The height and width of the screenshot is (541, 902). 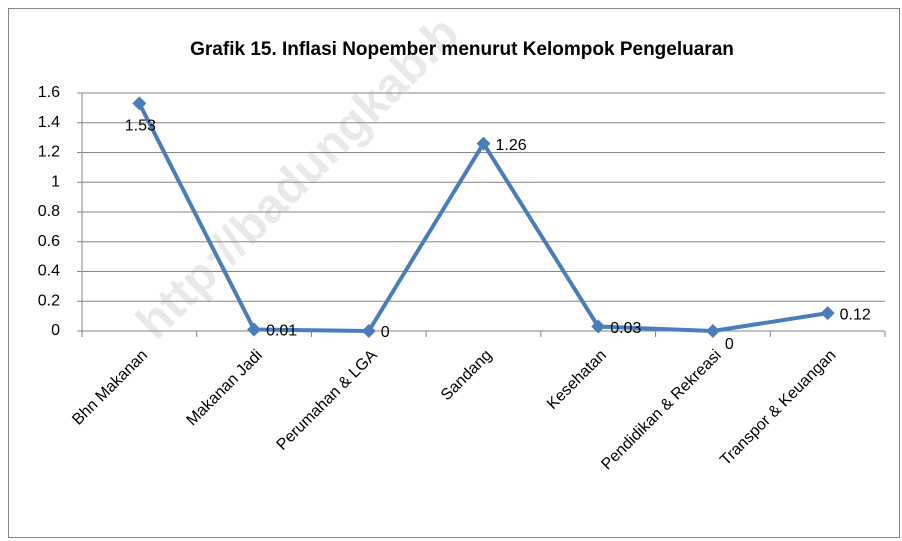 What do you see at coordinates (49, 241) in the screenshot?
I see `y-tick-label: 0.6` at bounding box center [49, 241].